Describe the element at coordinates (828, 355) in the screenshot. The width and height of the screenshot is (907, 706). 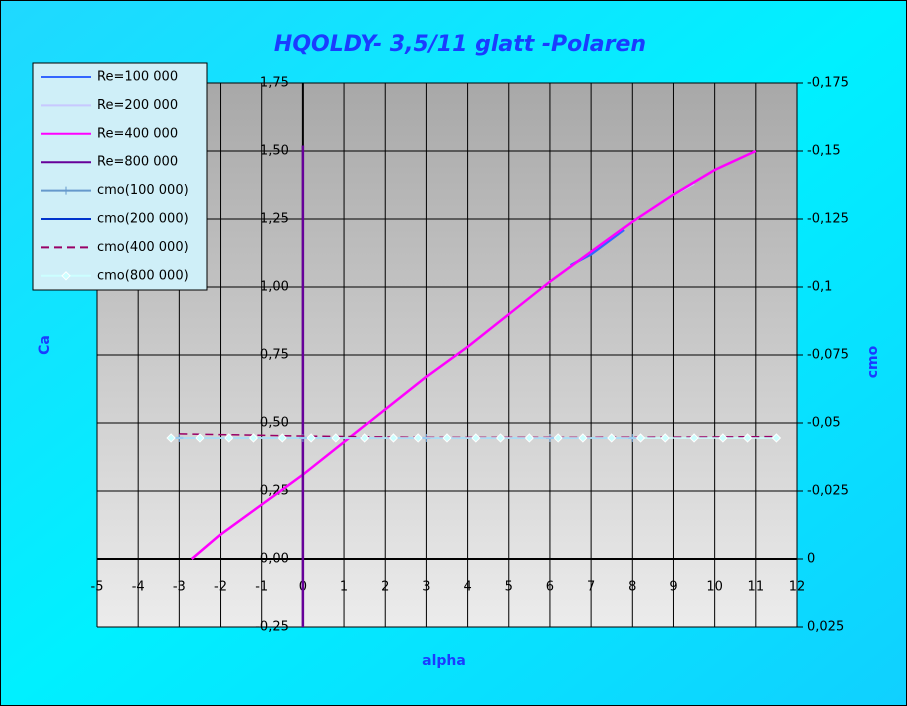
I see `y2-tick-label: -0,075` at that location.